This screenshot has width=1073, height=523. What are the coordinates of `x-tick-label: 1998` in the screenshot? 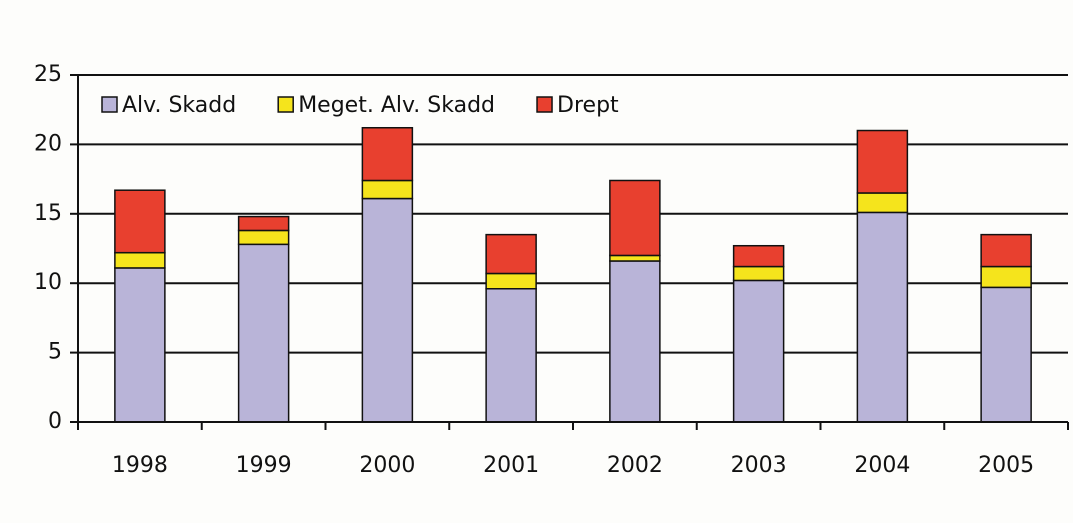 It's located at (140, 465).